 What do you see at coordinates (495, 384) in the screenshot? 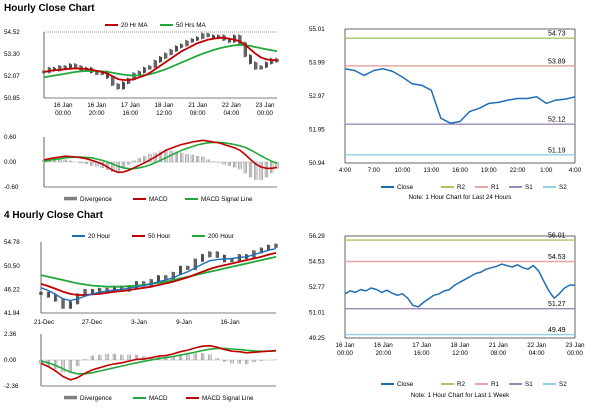
I see `four-hourly-levels-legend-r1-label: R1` at bounding box center [495, 384].